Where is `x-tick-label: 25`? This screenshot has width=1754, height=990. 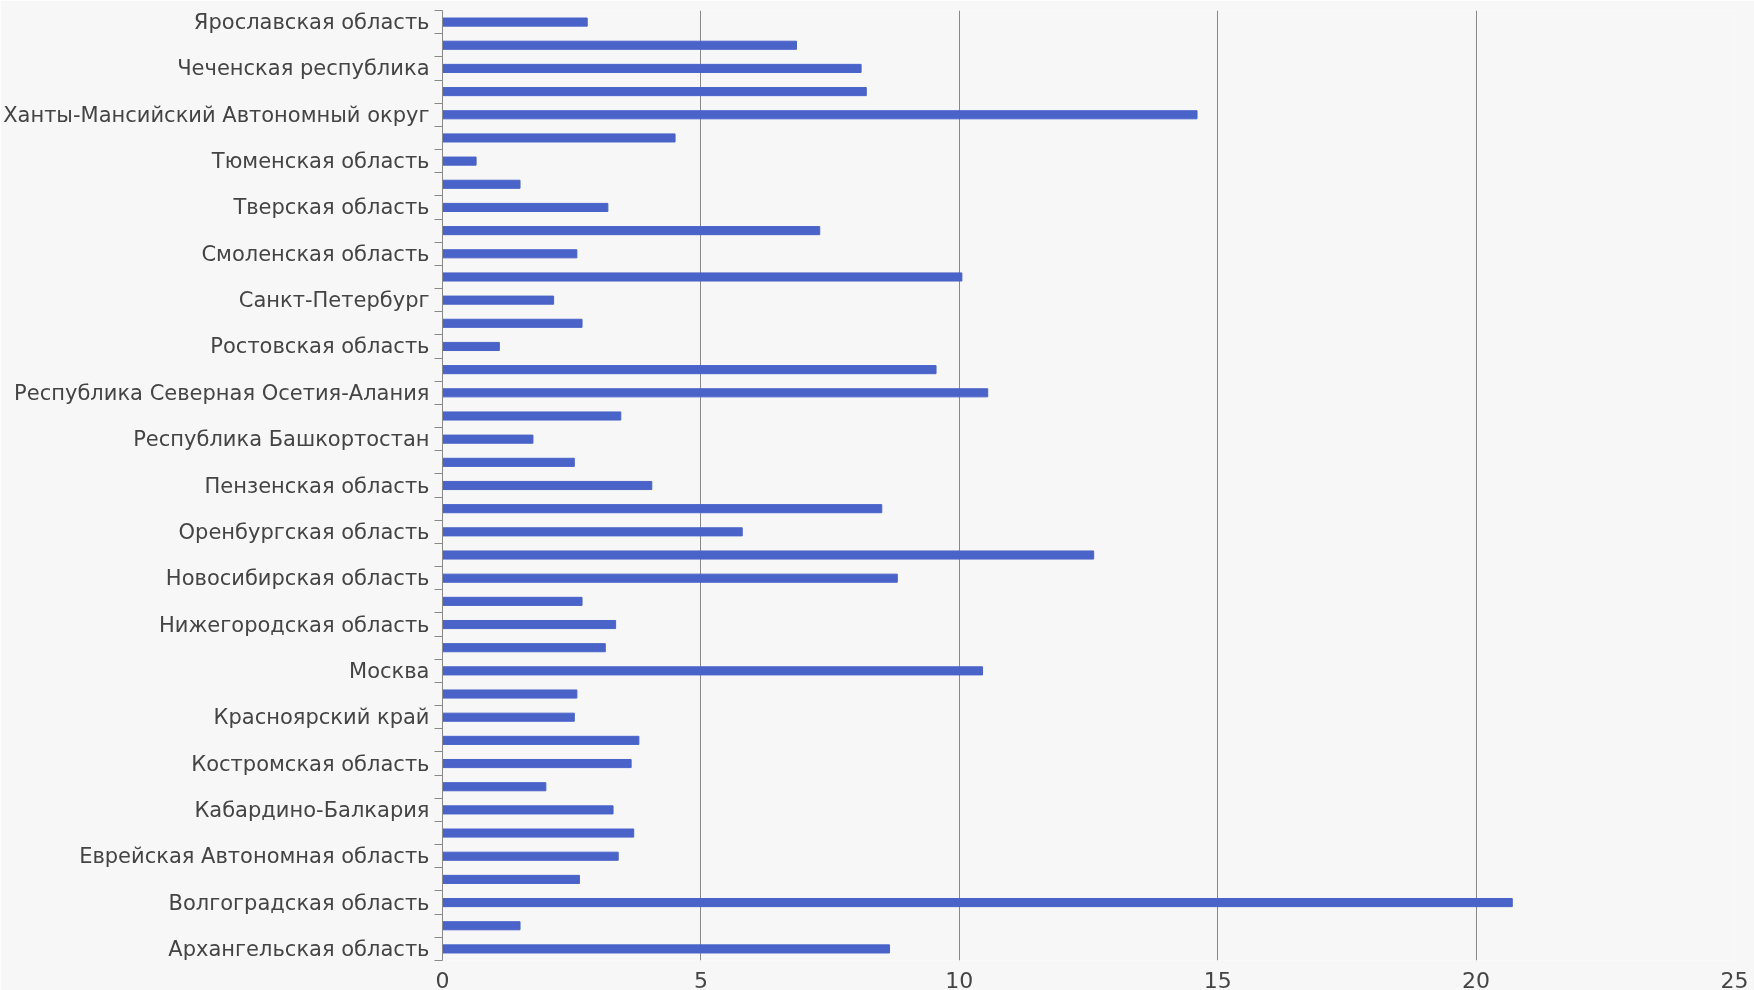 x-tick-label: 25 is located at coordinates (1734, 978).